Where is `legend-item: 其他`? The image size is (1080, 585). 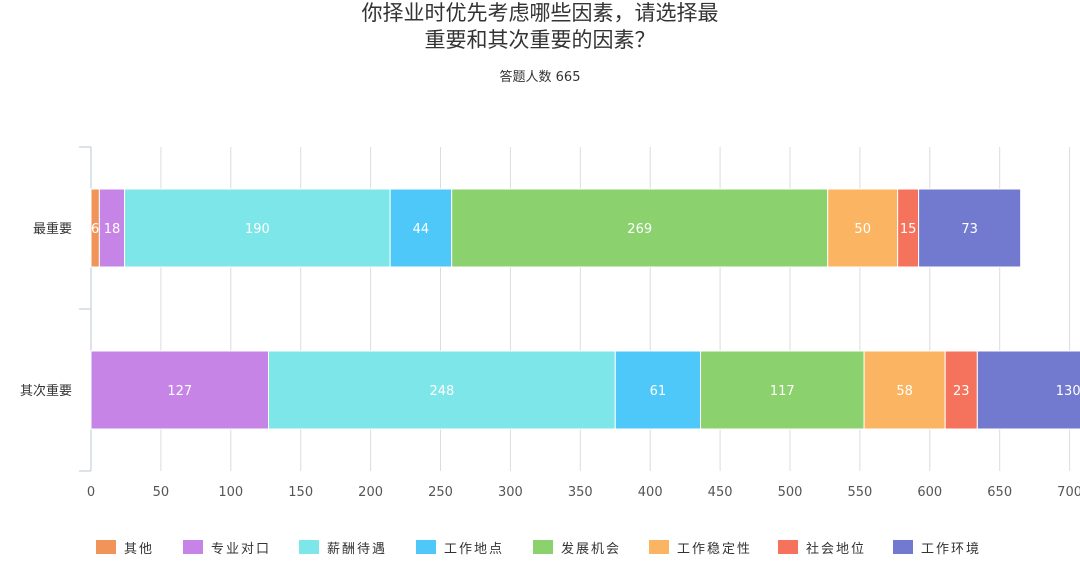 legend-item: 其他 is located at coordinates (125, 547).